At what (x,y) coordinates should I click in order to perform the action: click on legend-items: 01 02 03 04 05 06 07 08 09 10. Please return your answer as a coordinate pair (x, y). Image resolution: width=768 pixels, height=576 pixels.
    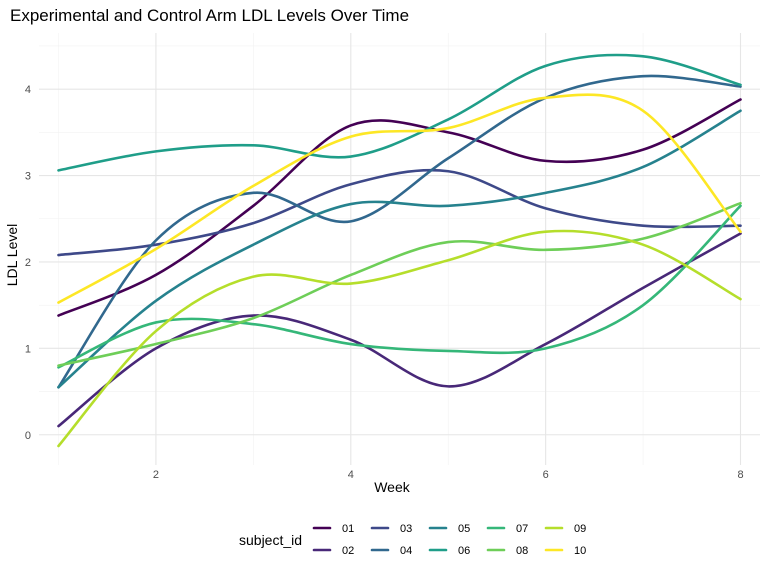
    Looking at the image, I should click on (449, 540).